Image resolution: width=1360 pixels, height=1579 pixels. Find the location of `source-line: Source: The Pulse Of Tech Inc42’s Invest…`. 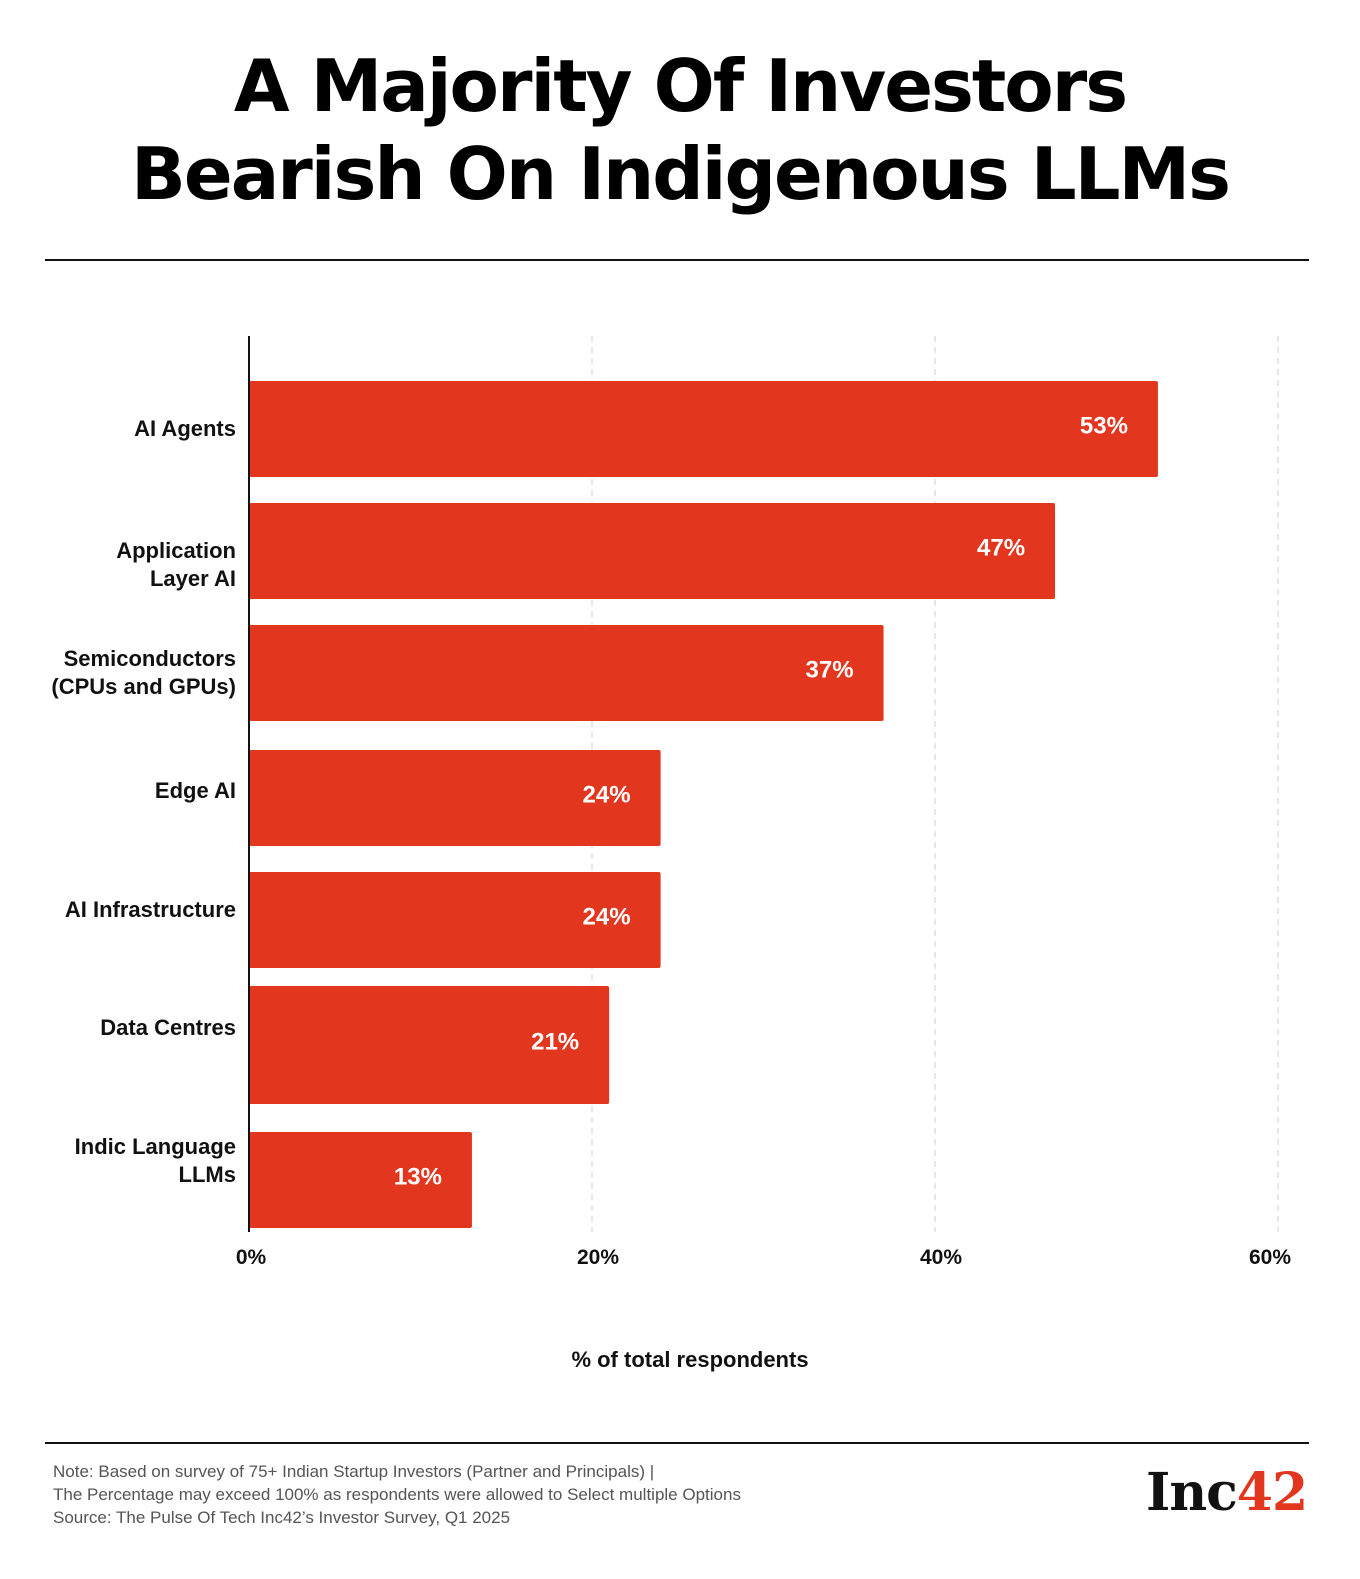

source-line: Source: The Pulse Of Tech Inc42’s Invest… is located at coordinates (282, 1517).